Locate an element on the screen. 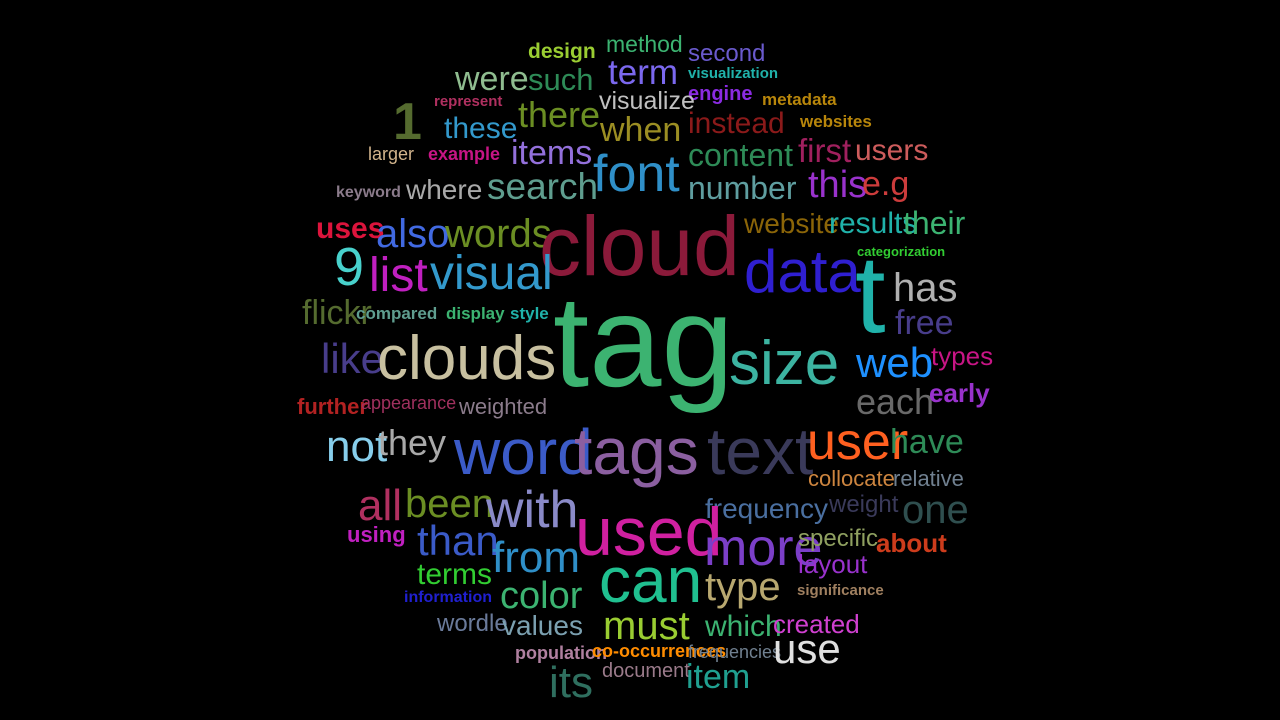 The width and height of the screenshot is (1280, 720). cloud-word: data is located at coordinates (802, 271).